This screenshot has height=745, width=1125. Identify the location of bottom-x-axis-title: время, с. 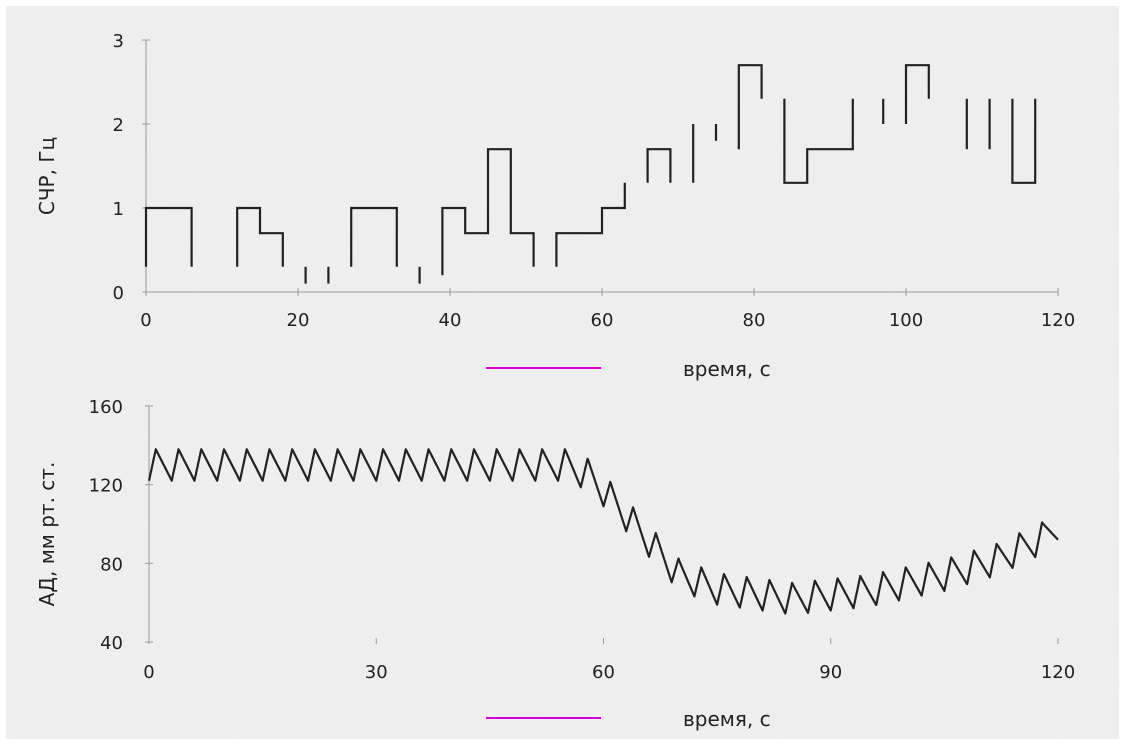
(727, 719).